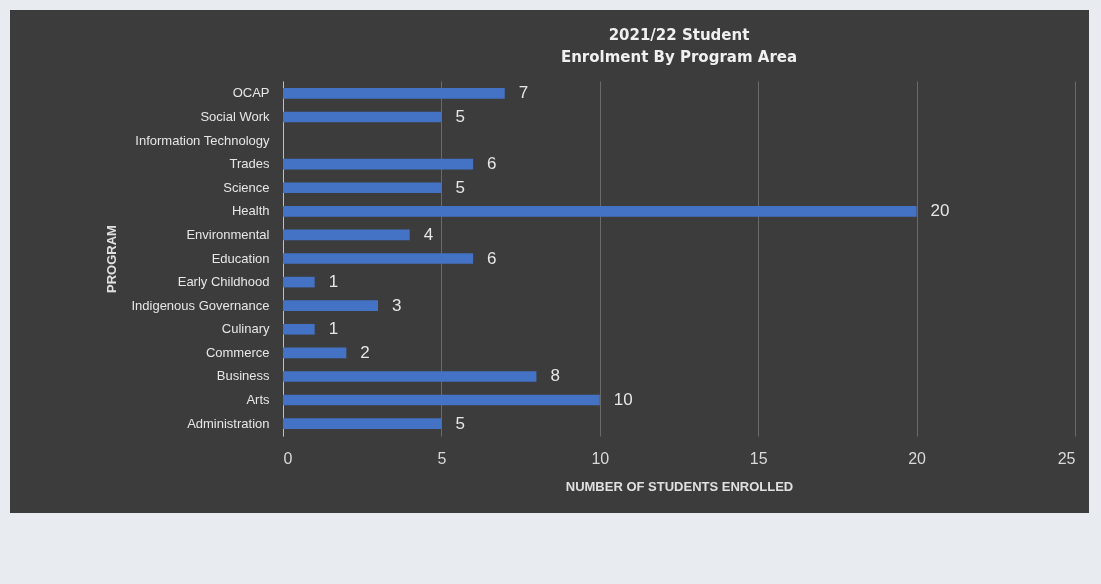 This screenshot has width=1101, height=584. Describe the element at coordinates (442, 458) in the screenshot. I see `x-tick-label: 5` at that location.